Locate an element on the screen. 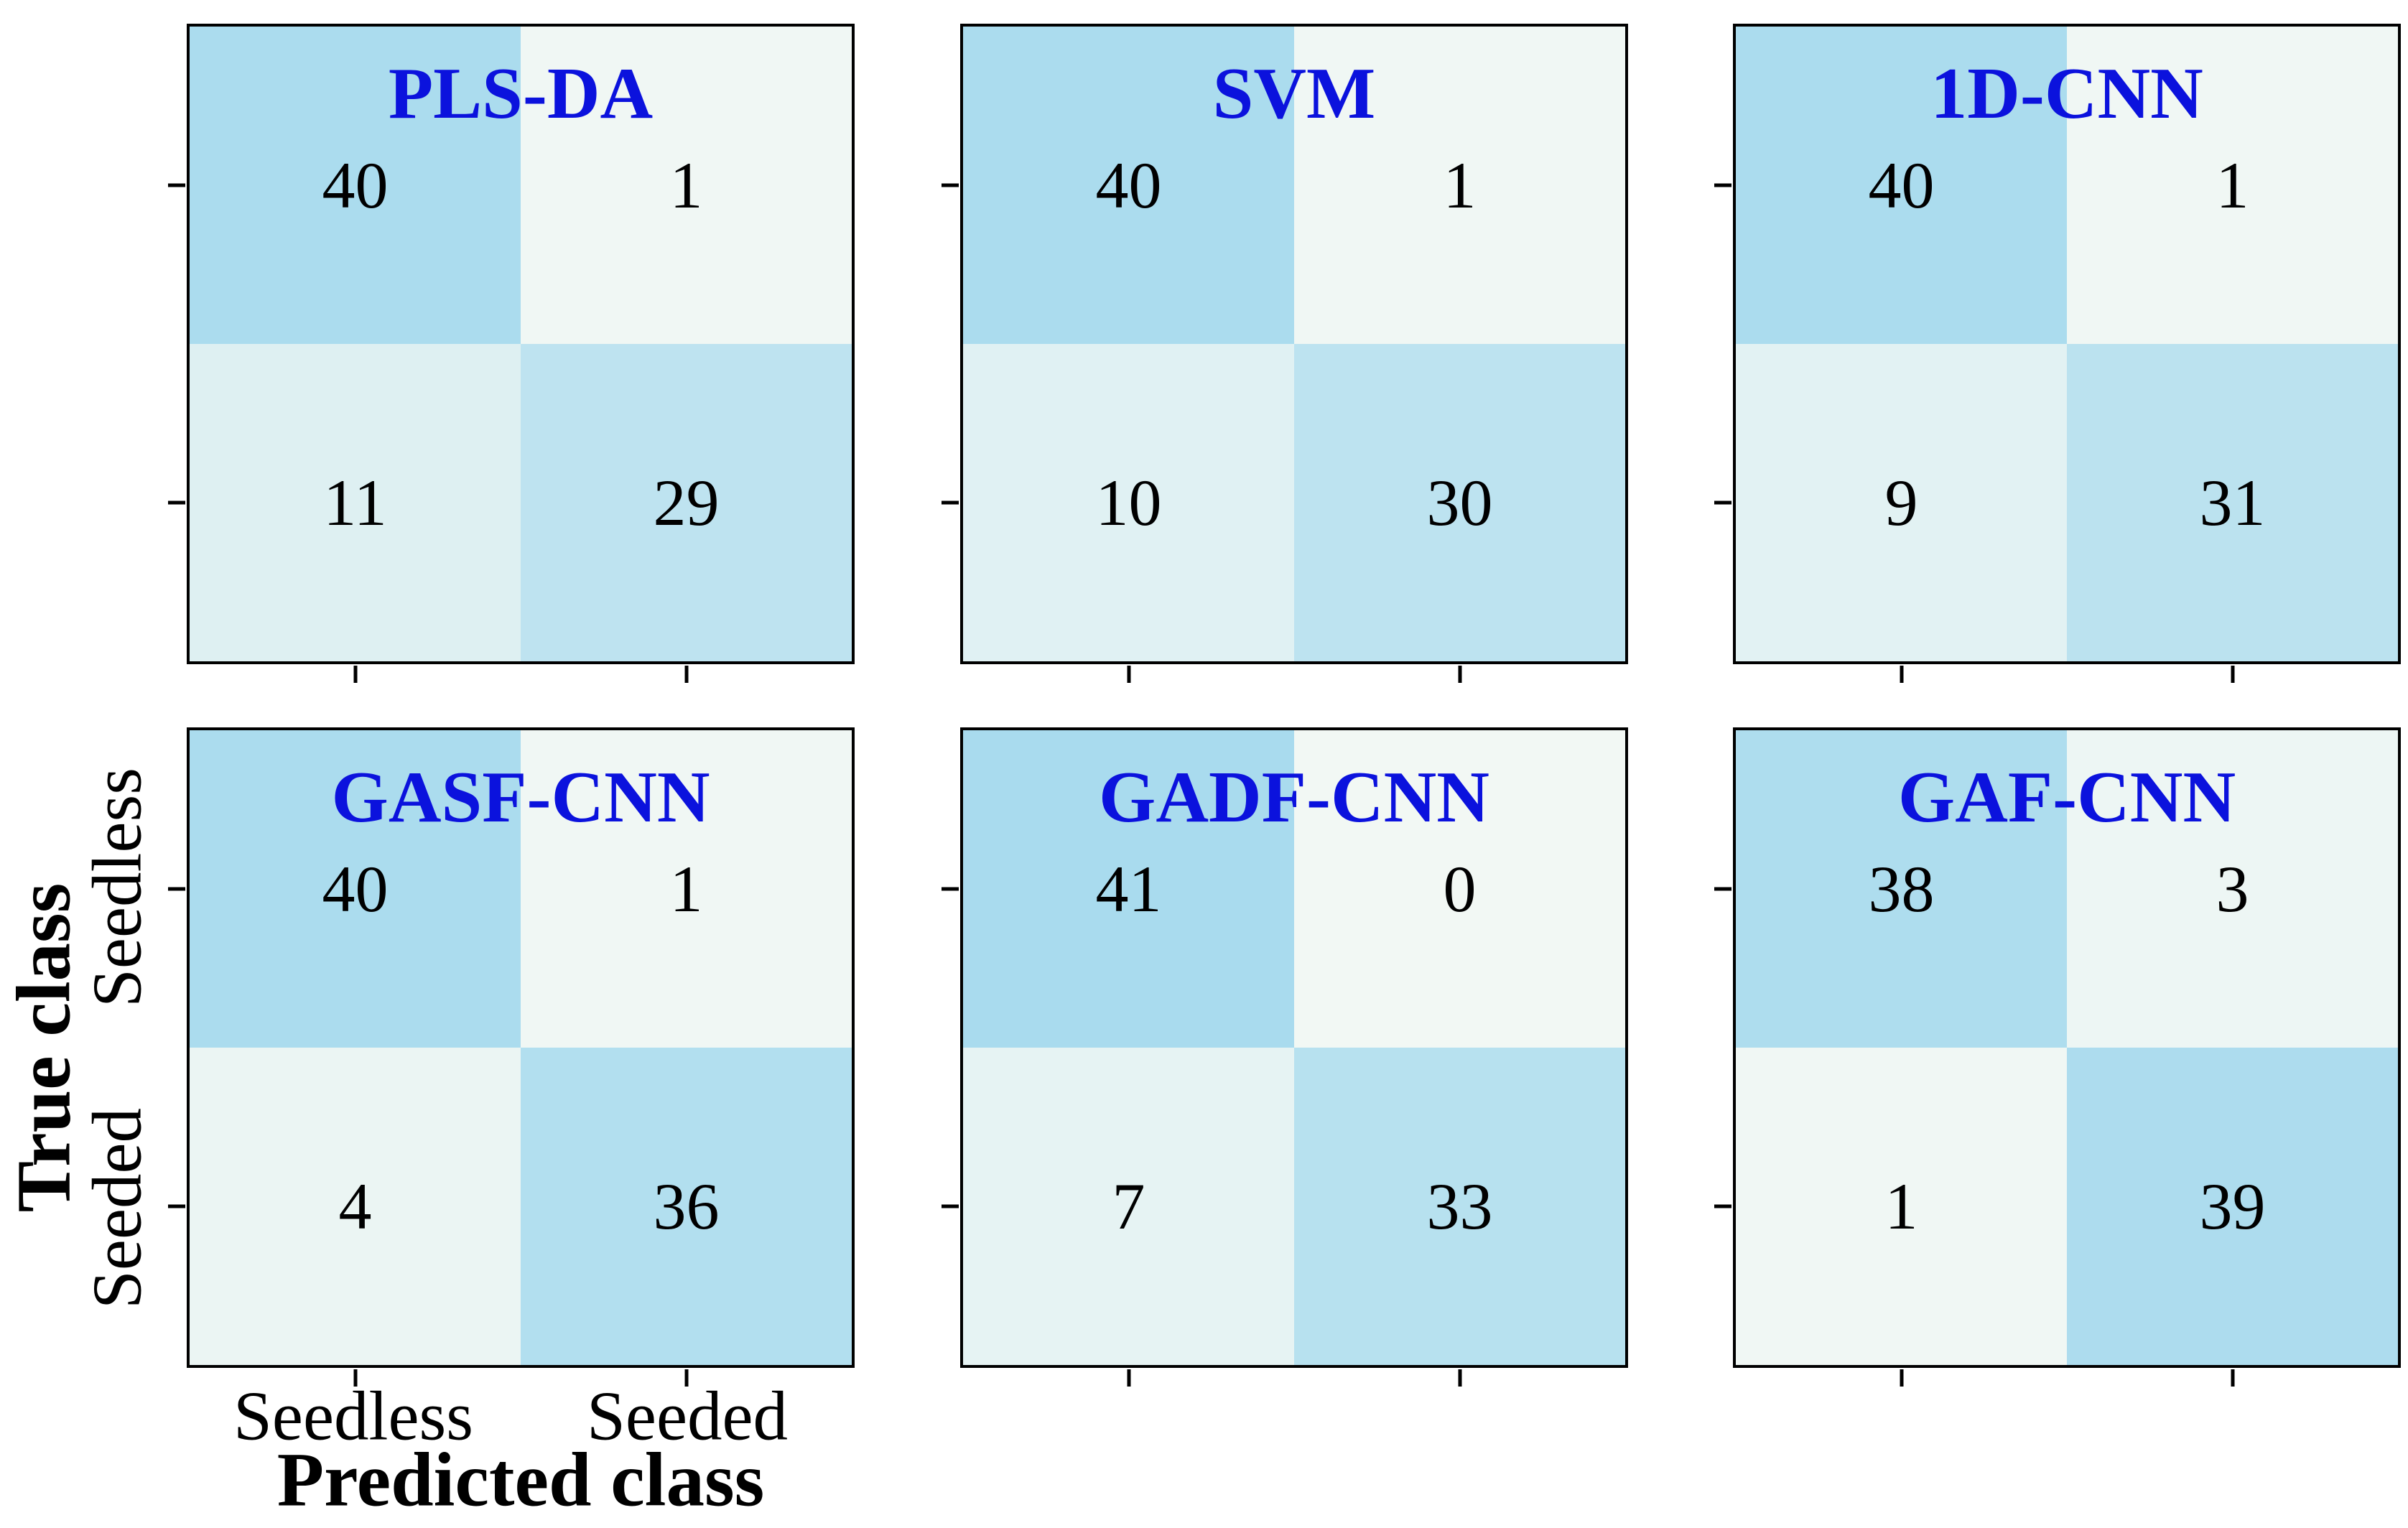 The width and height of the screenshot is (2408, 1528). cell-true-seeded-pred-seedless: 4 is located at coordinates (355, 1206).